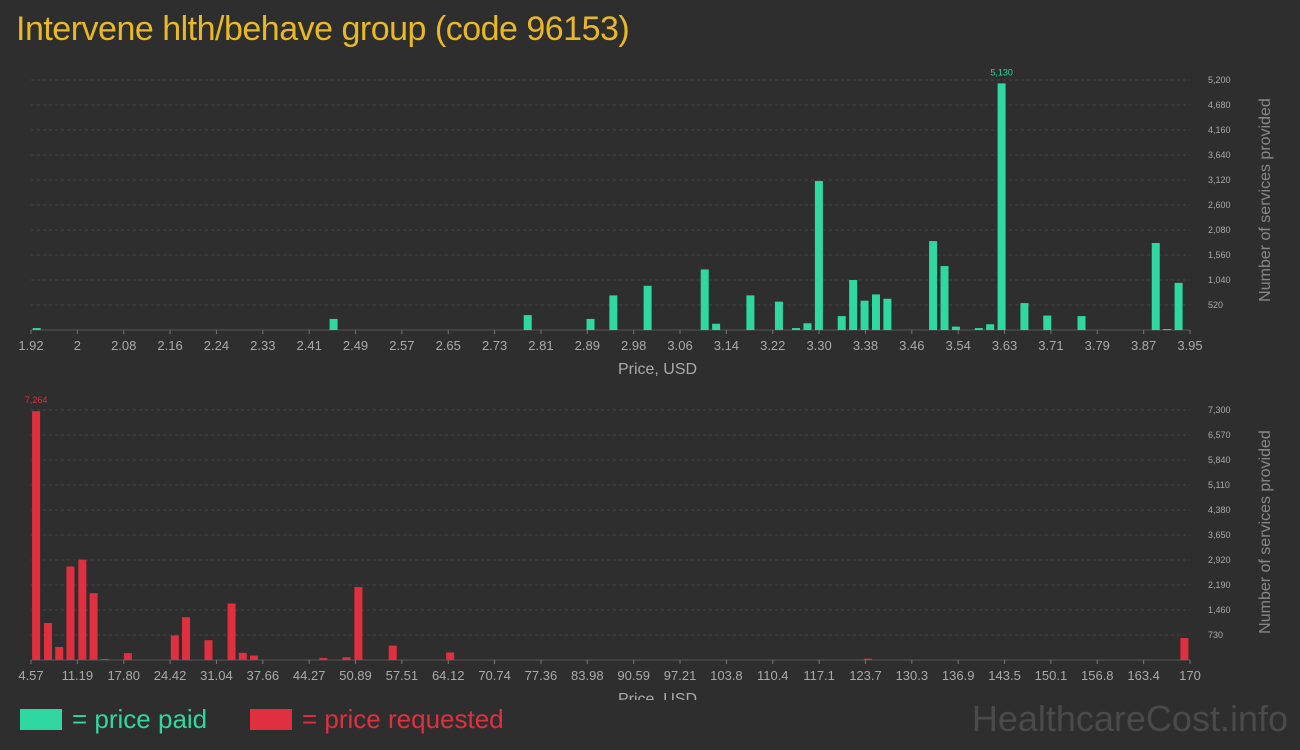  I want to click on x-tick-label: 3.22, so click(772, 345).